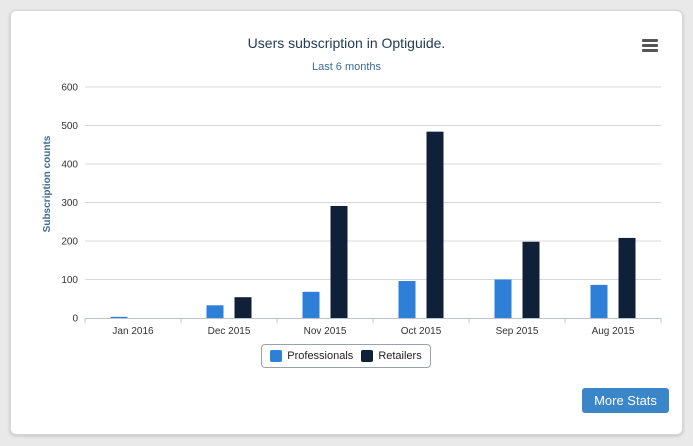 The height and width of the screenshot is (446, 693). I want to click on y-tick-label: 600, so click(69, 88).